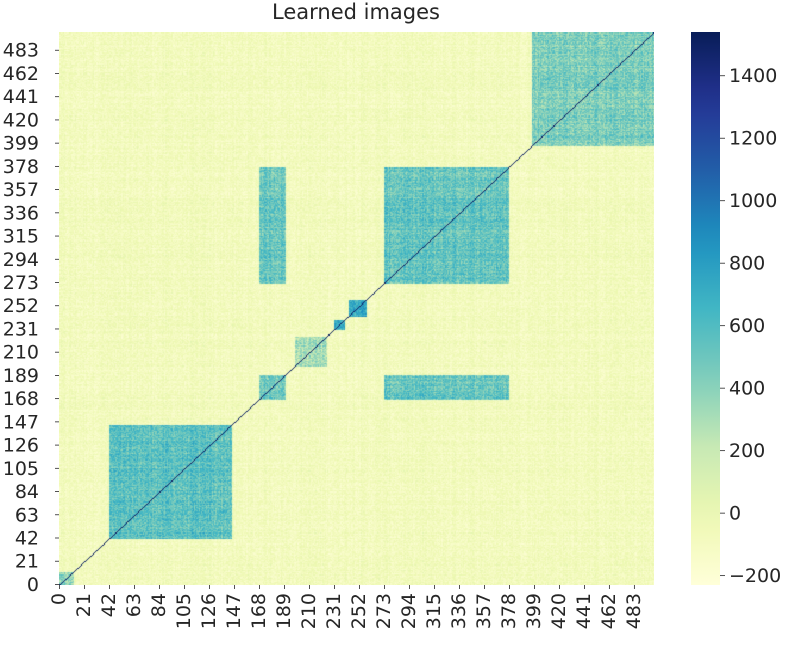 The width and height of the screenshot is (793, 648). I want to click on colorbar-tick-label: 200, so click(747, 451).